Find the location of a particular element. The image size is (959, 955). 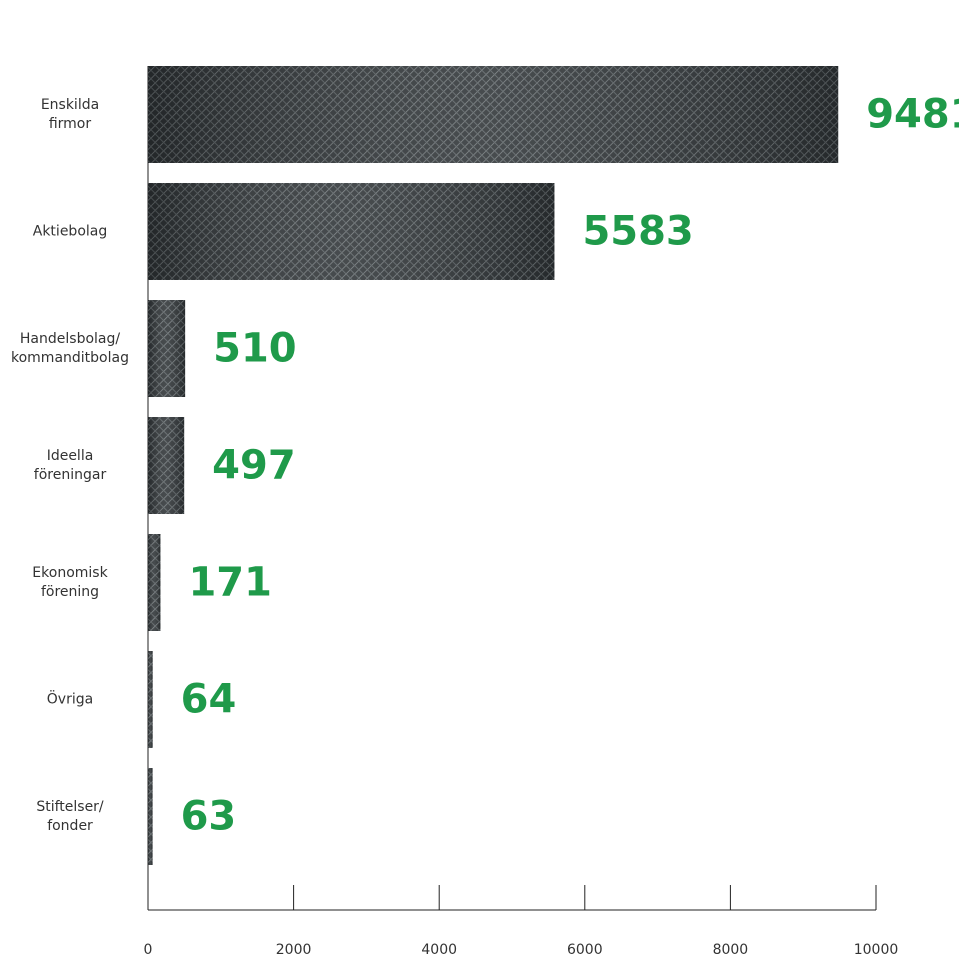

y-tick-label: Aktiebolag is located at coordinates (70, 231).